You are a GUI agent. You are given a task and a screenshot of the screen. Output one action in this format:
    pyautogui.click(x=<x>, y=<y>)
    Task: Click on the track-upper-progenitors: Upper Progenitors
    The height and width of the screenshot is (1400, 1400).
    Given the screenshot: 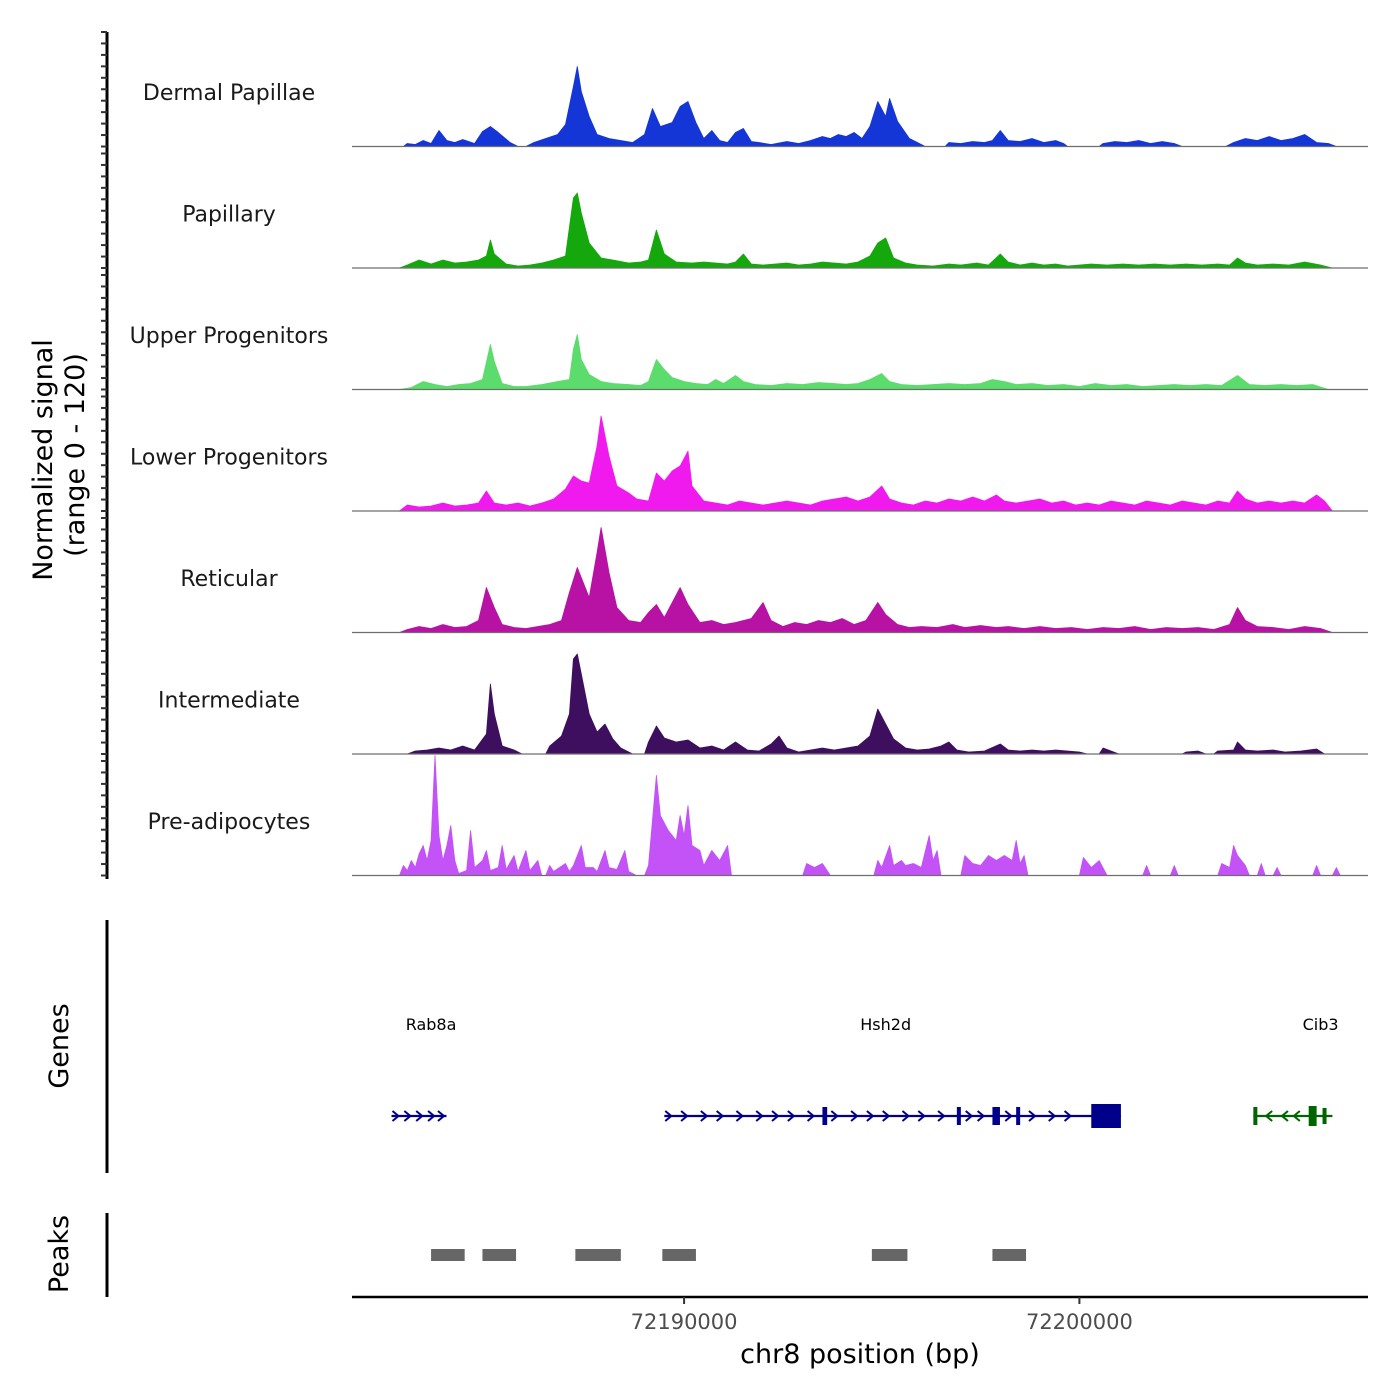 What is the action you would take?
    pyautogui.click(x=749, y=357)
    